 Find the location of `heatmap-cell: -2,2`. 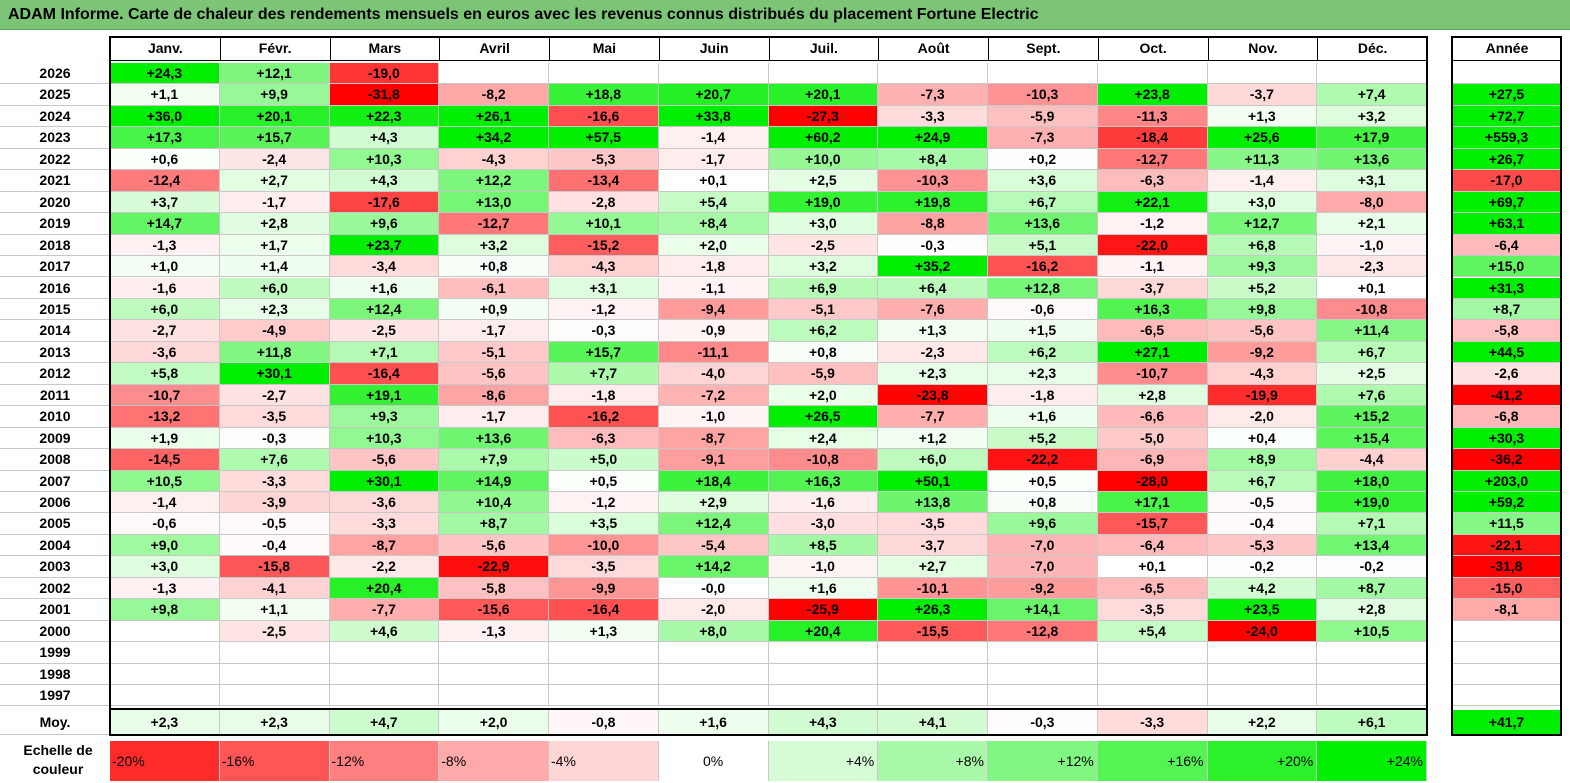

heatmap-cell: -2,2 is located at coordinates (384, 567).